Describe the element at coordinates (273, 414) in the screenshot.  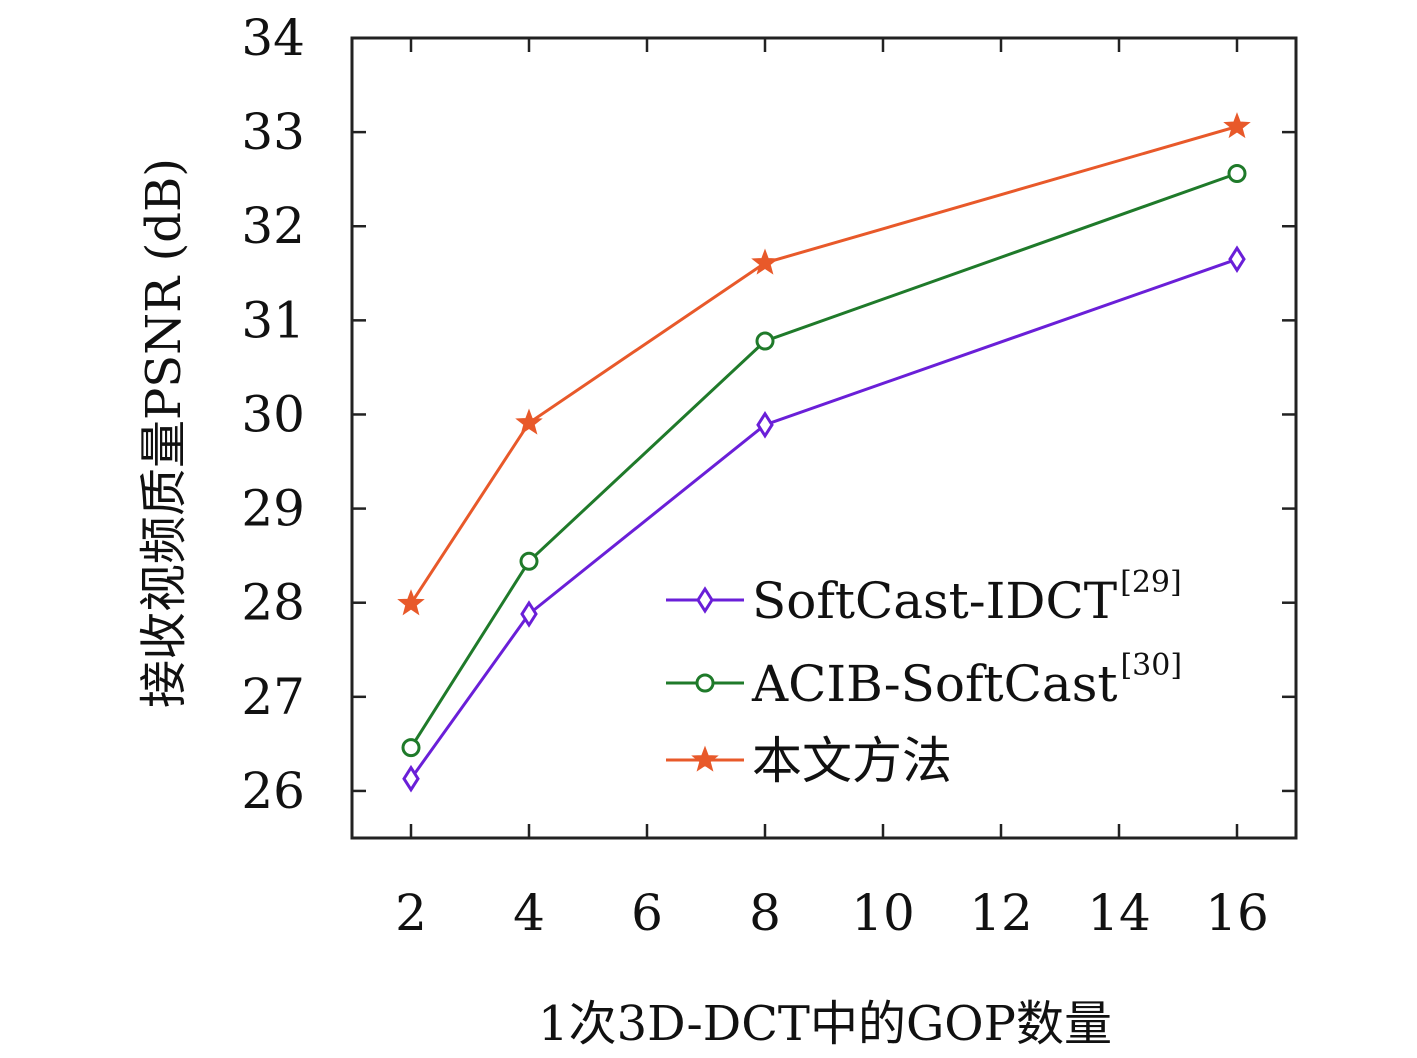
I see `y-tick-label: 30` at that location.